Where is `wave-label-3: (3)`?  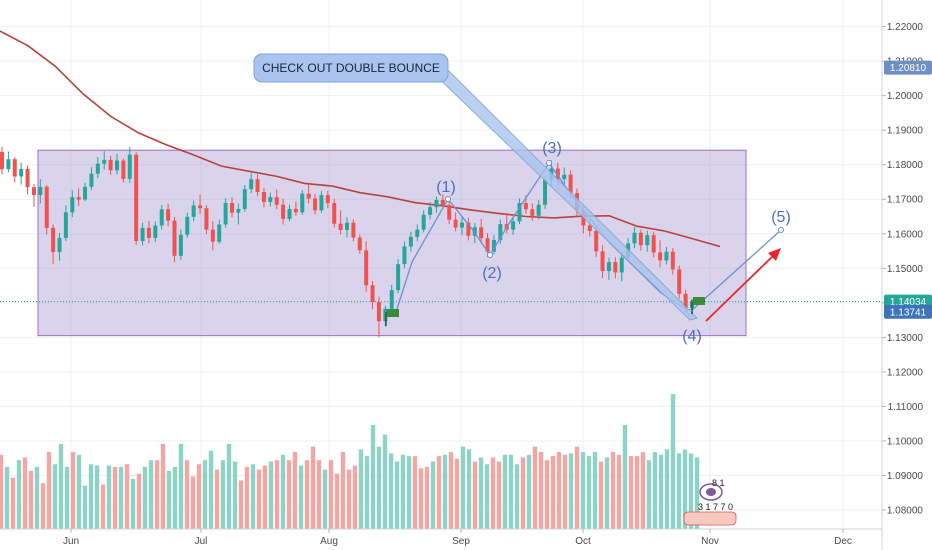 wave-label-3: (3) is located at coordinates (552, 148).